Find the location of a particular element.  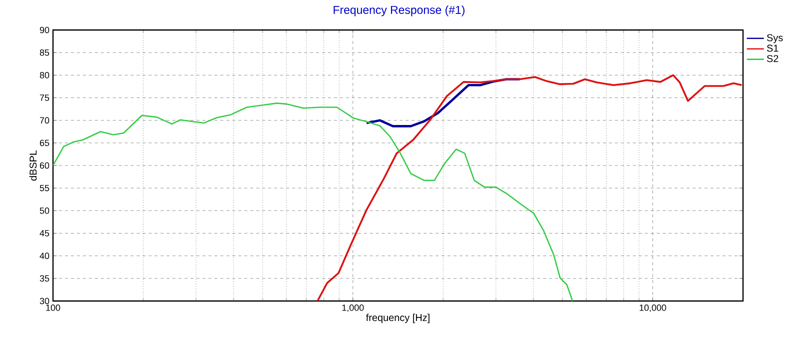

y-tick-label: 35 is located at coordinates (45, 278).